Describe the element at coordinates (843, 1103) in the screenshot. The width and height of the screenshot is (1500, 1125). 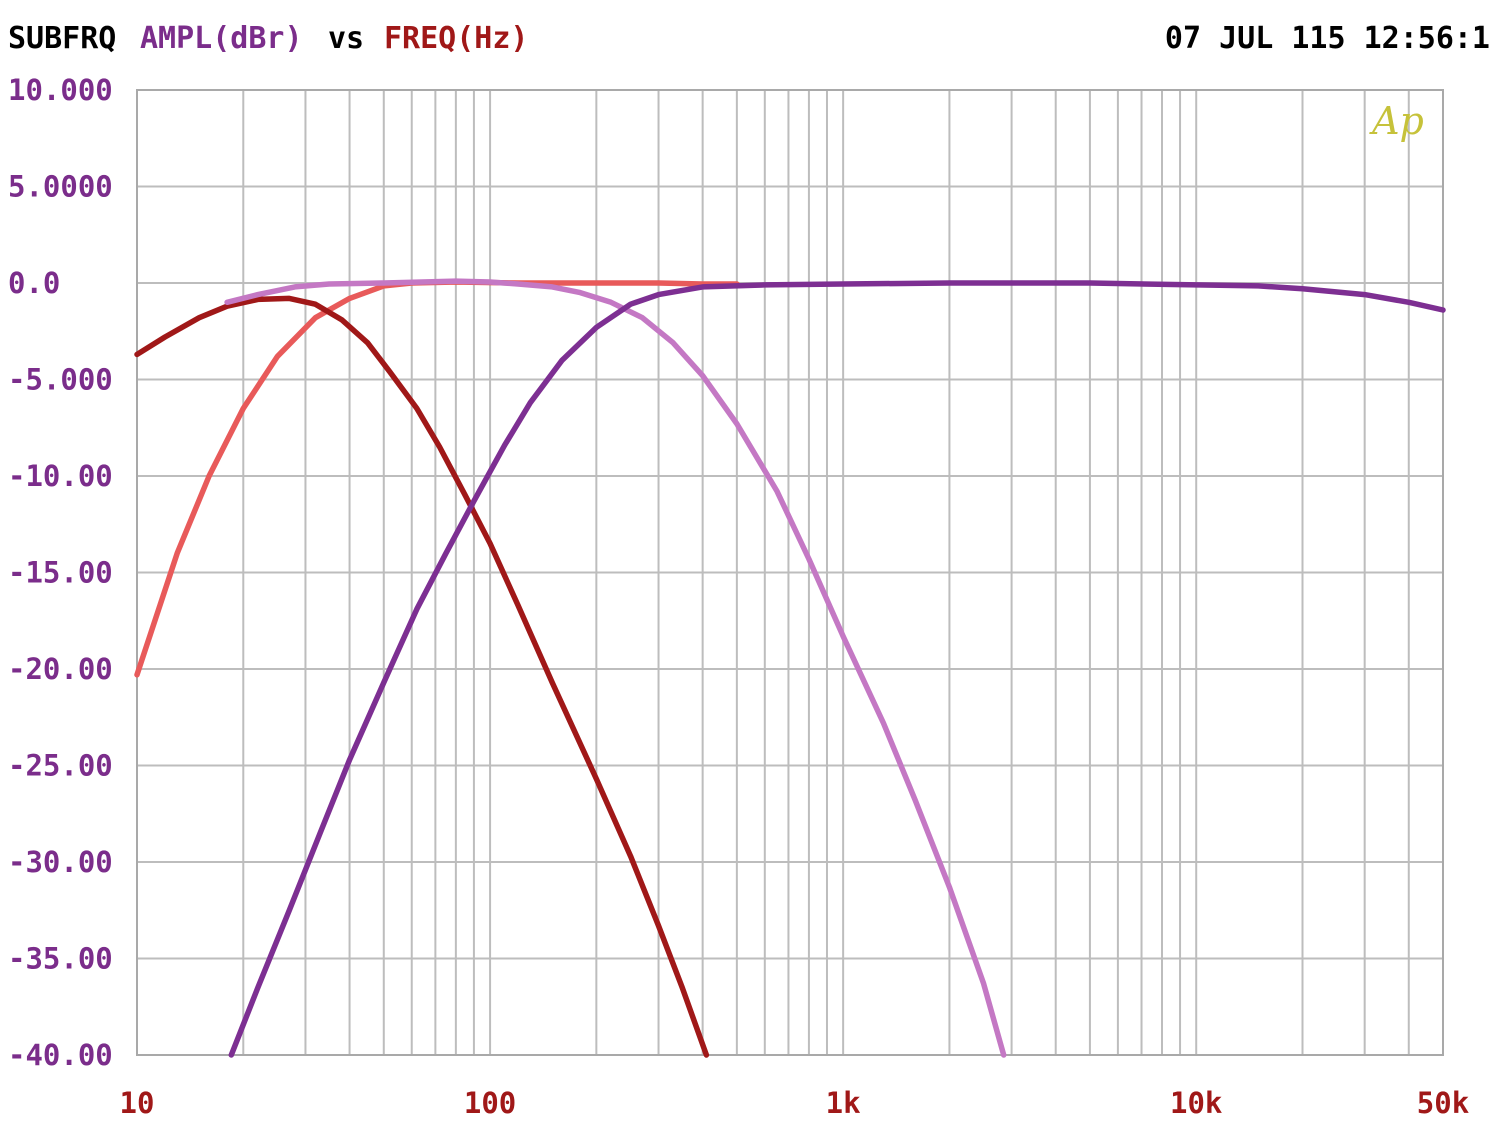
I see `x-tick-label: 1k` at that location.